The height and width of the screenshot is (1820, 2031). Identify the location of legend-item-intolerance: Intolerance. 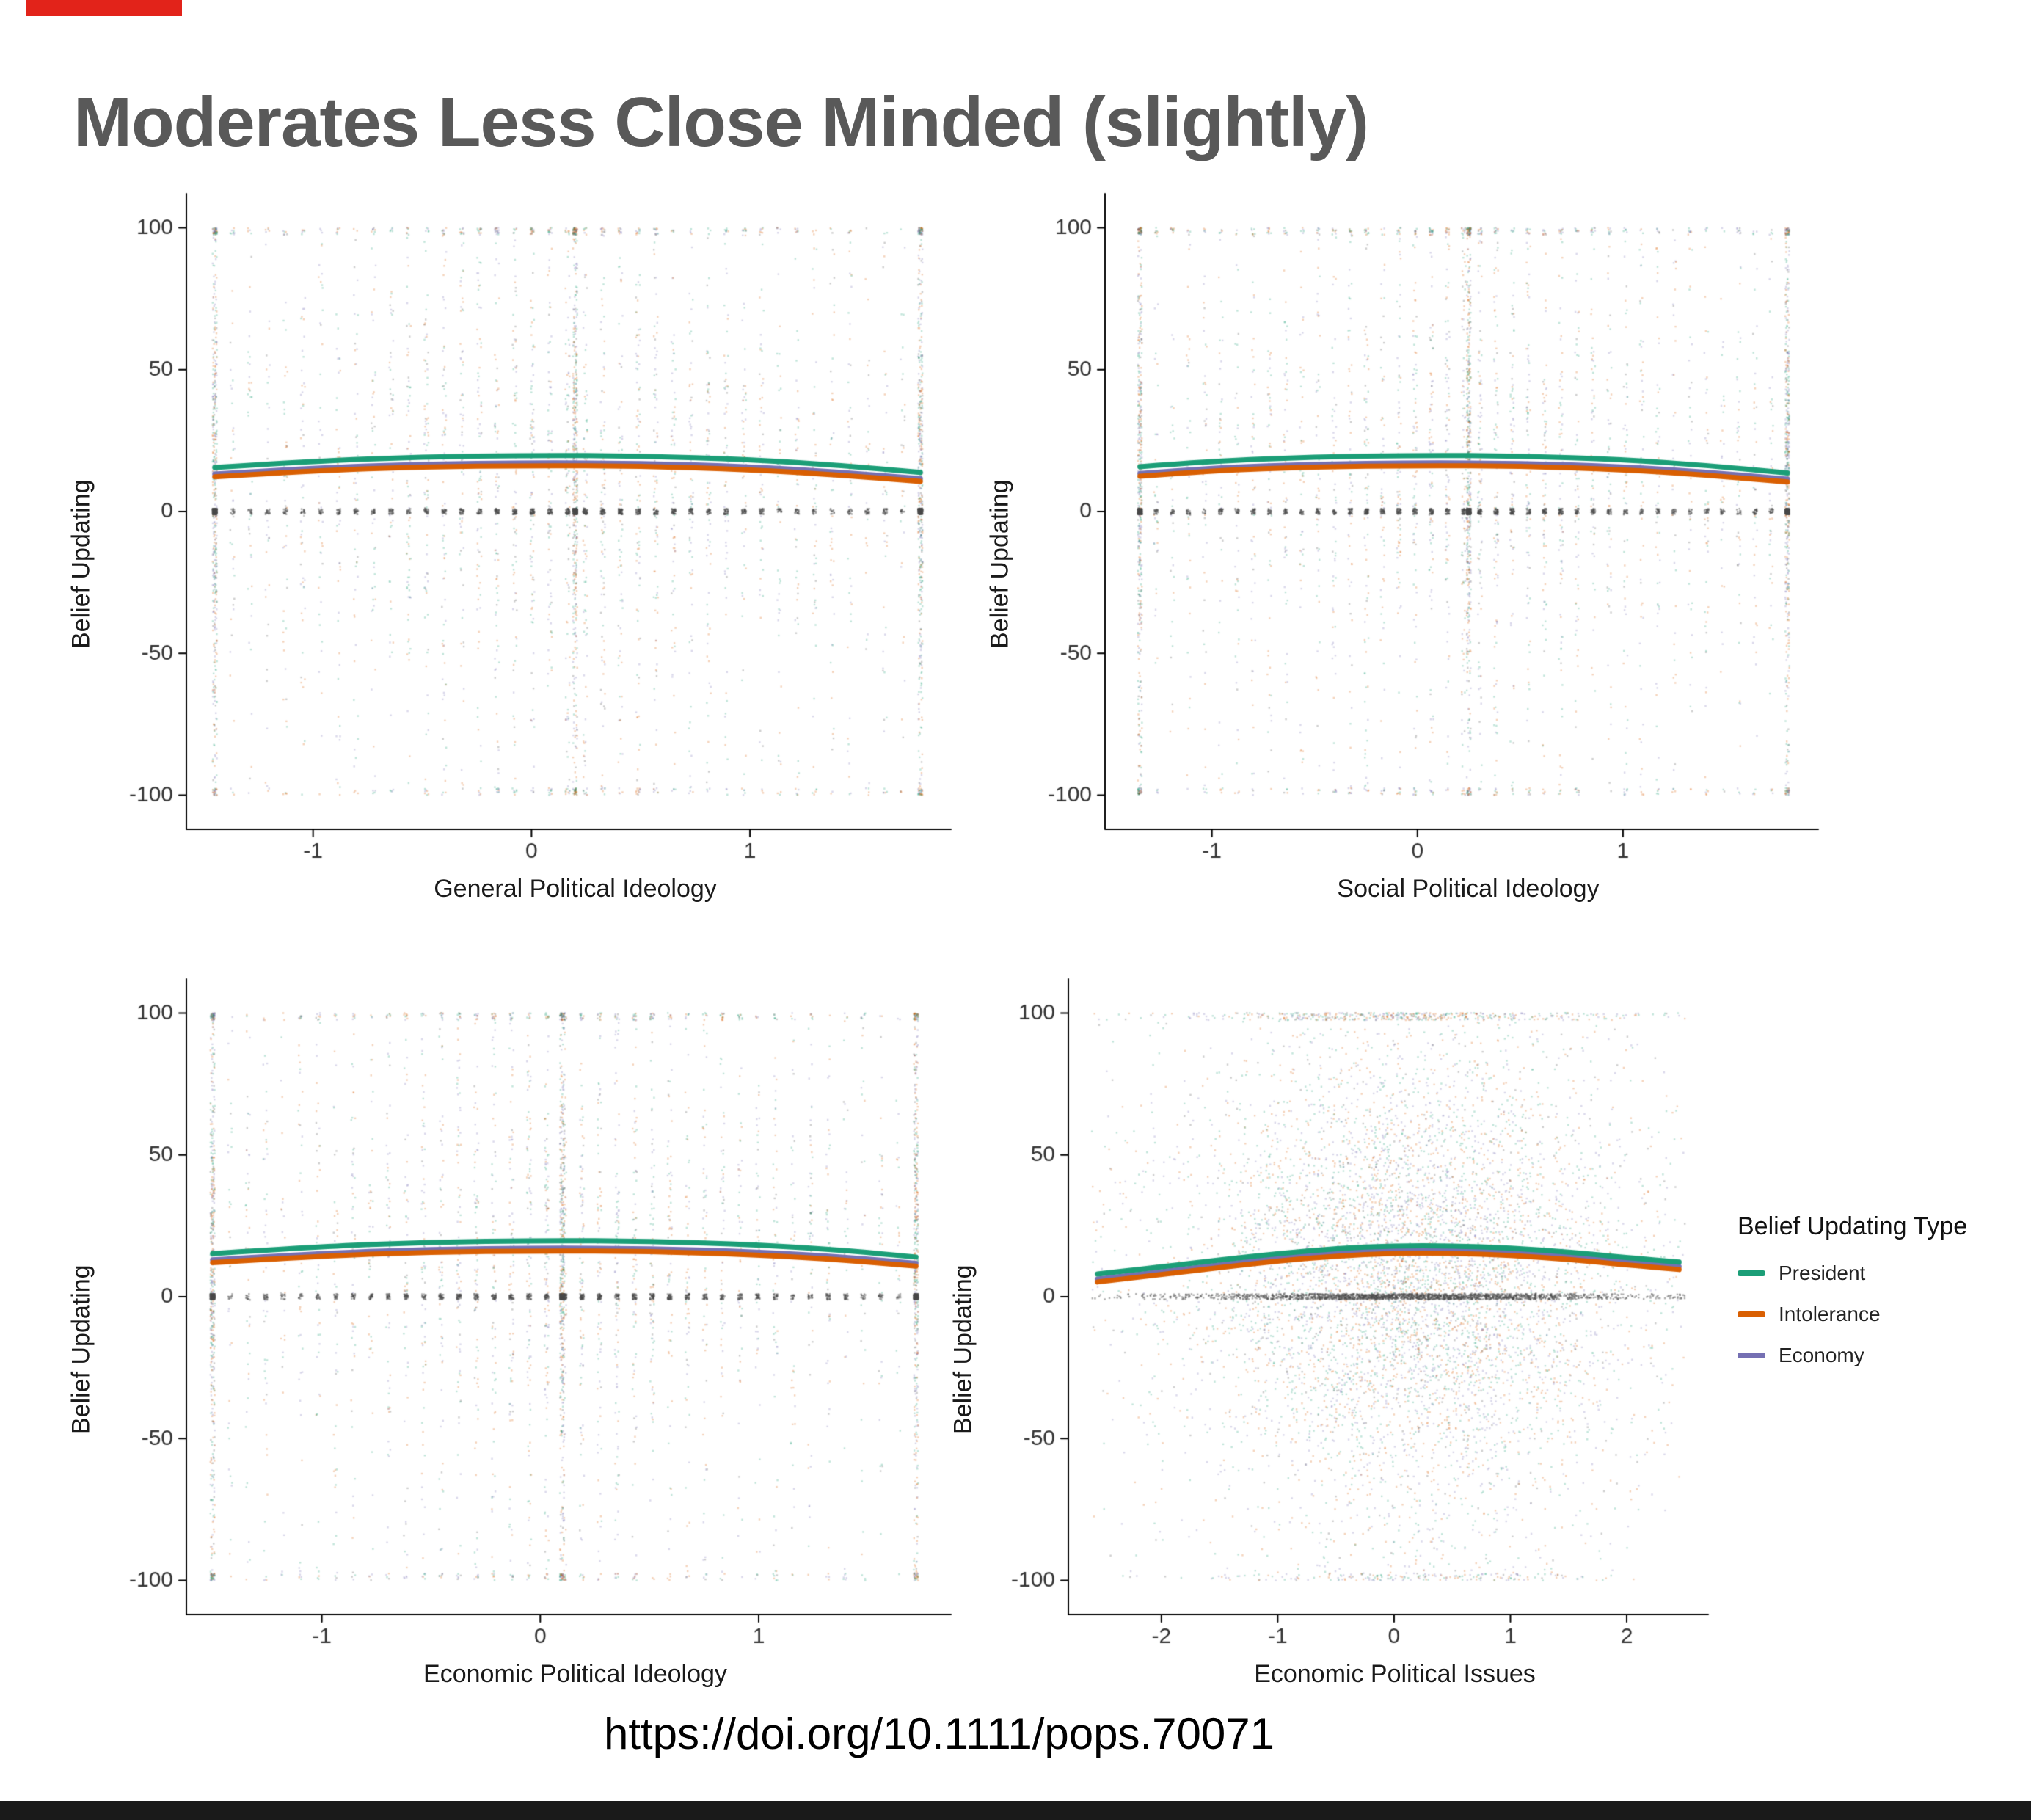
(1877, 1314).